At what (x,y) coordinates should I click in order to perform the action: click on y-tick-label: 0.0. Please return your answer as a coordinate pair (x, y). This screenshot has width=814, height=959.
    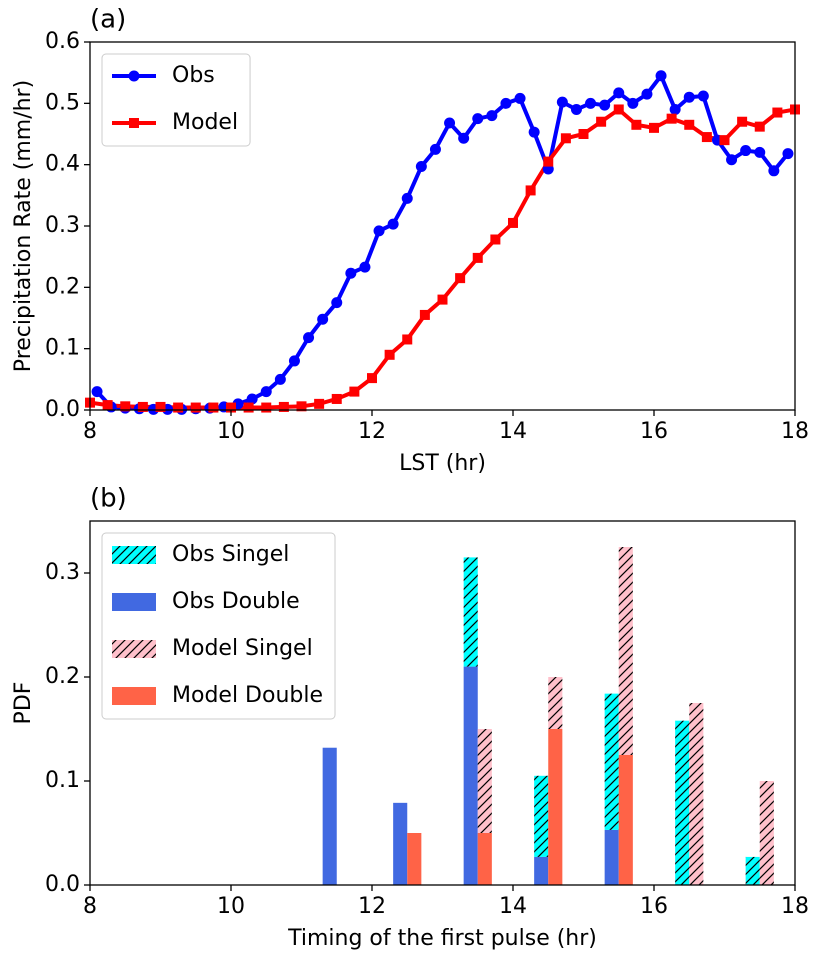
    Looking at the image, I should click on (62, 884).